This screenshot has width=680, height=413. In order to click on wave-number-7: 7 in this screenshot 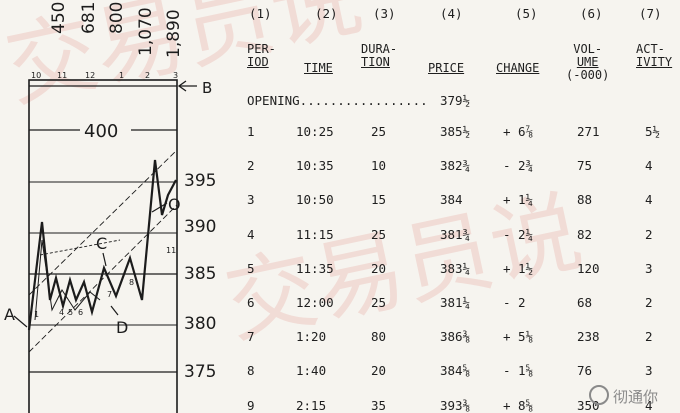, I will do `click(109, 294)`.